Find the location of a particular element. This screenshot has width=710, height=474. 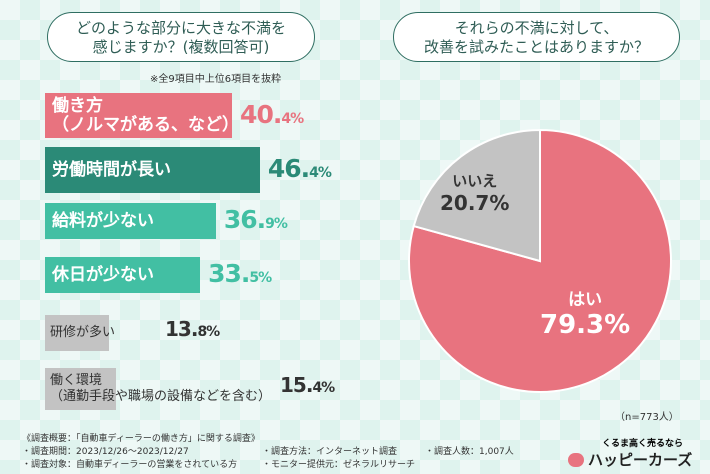

bar-chart-title: どのような部分に大きな不満を 感じますか？(複数回答可) is located at coordinates (181, 37).